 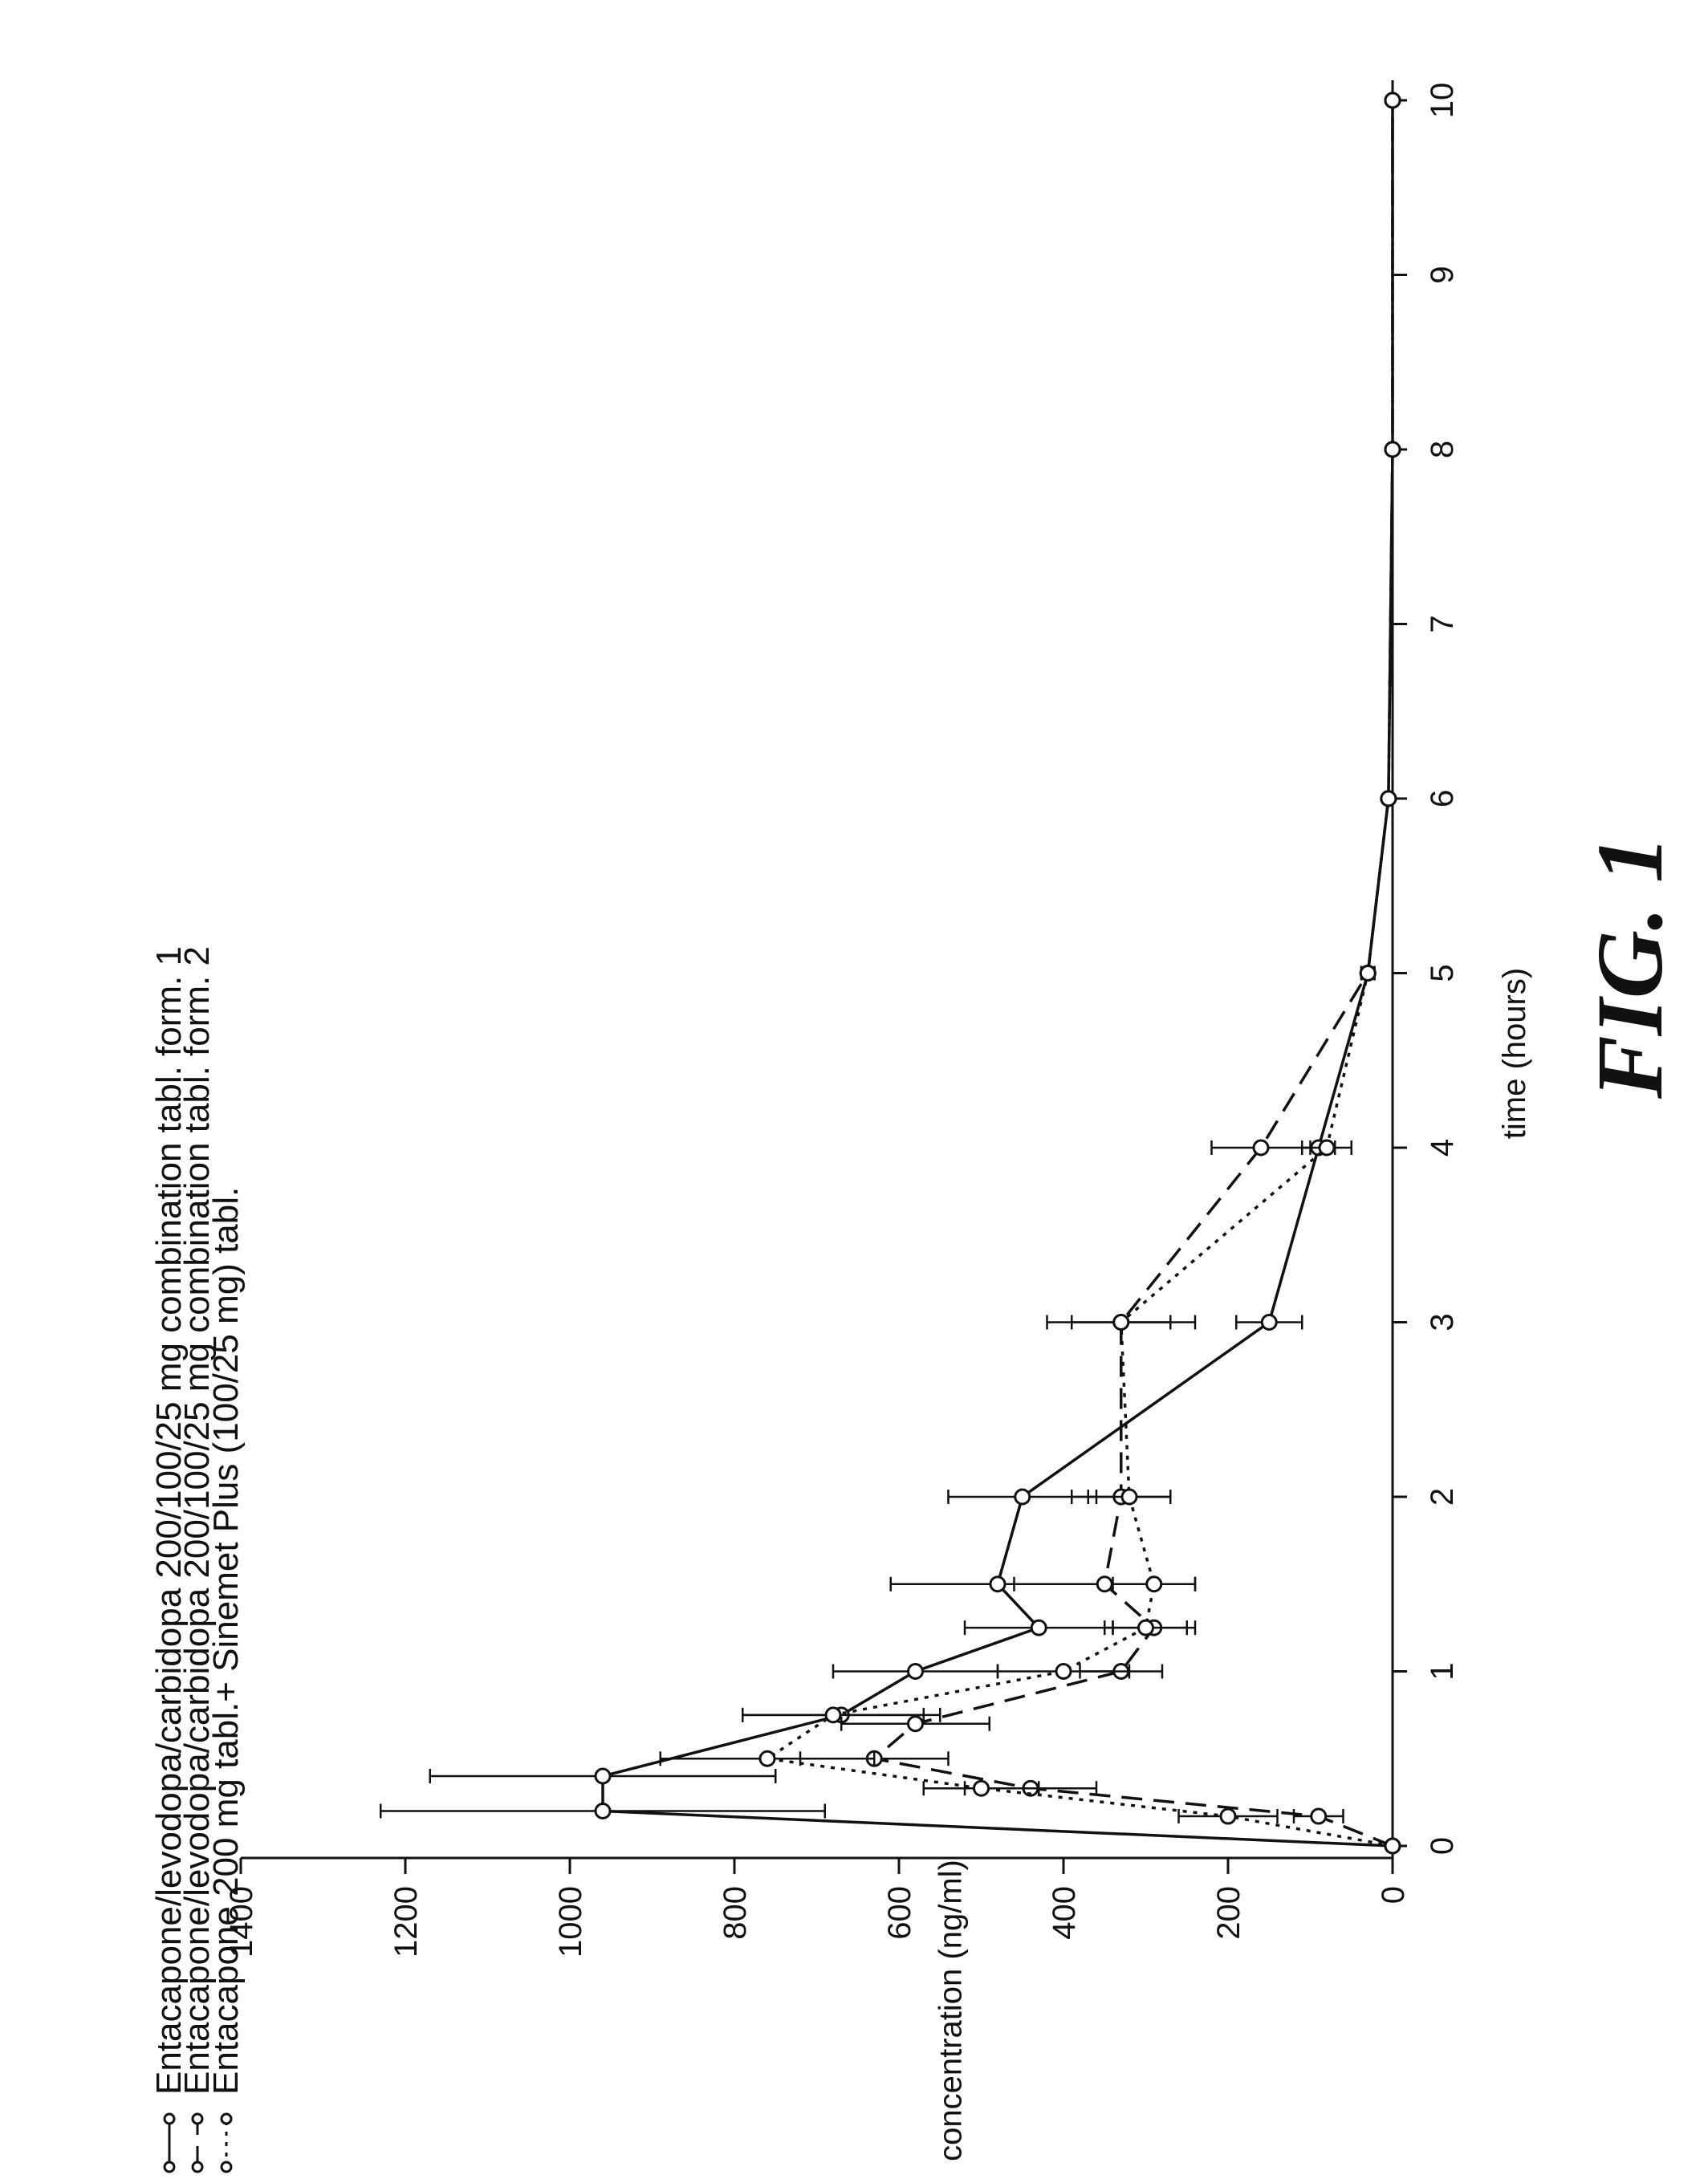 I want to click on figure-caption: FIG. 1, so click(x=1630, y=967).